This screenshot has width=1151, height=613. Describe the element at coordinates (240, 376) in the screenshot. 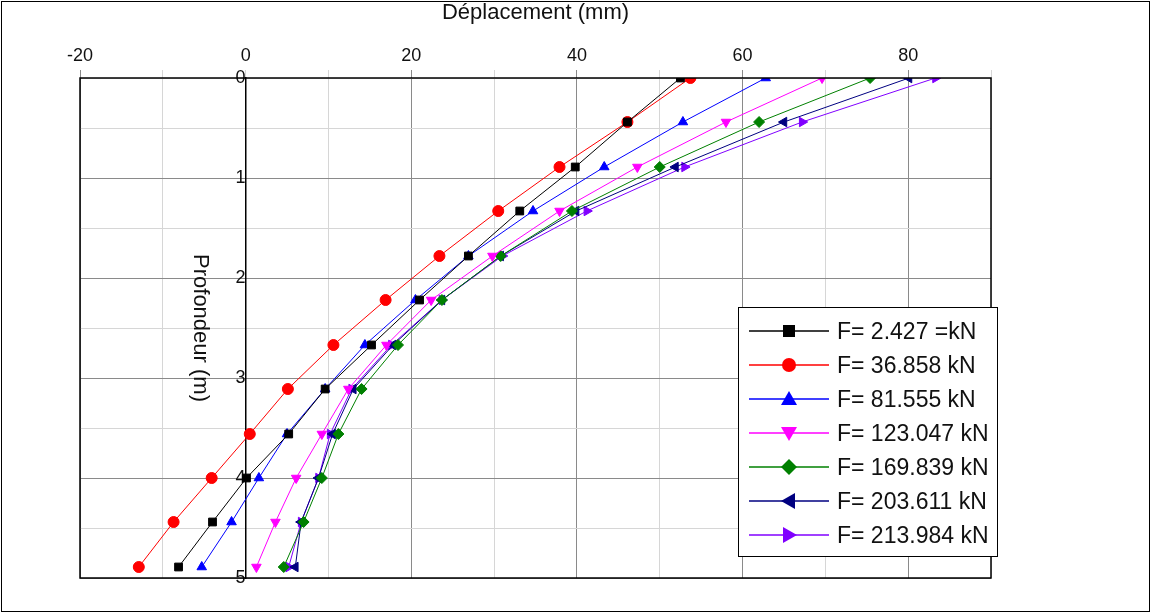

I see `y-tick-label: 3` at that location.